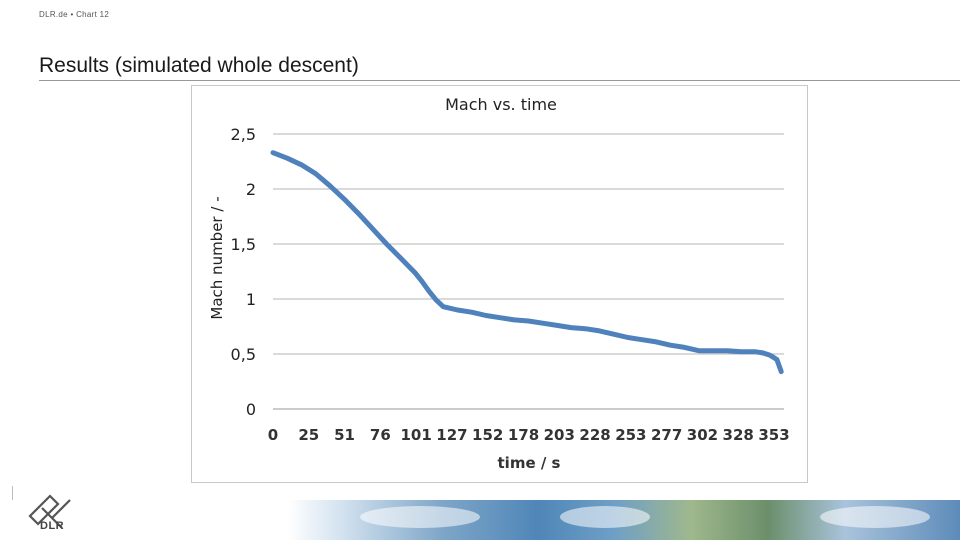 The height and width of the screenshot is (540, 960). What do you see at coordinates (52, 526) in the screenshot?
I see `dlr-logo-text: DLR` at bounding box center [52, 526].